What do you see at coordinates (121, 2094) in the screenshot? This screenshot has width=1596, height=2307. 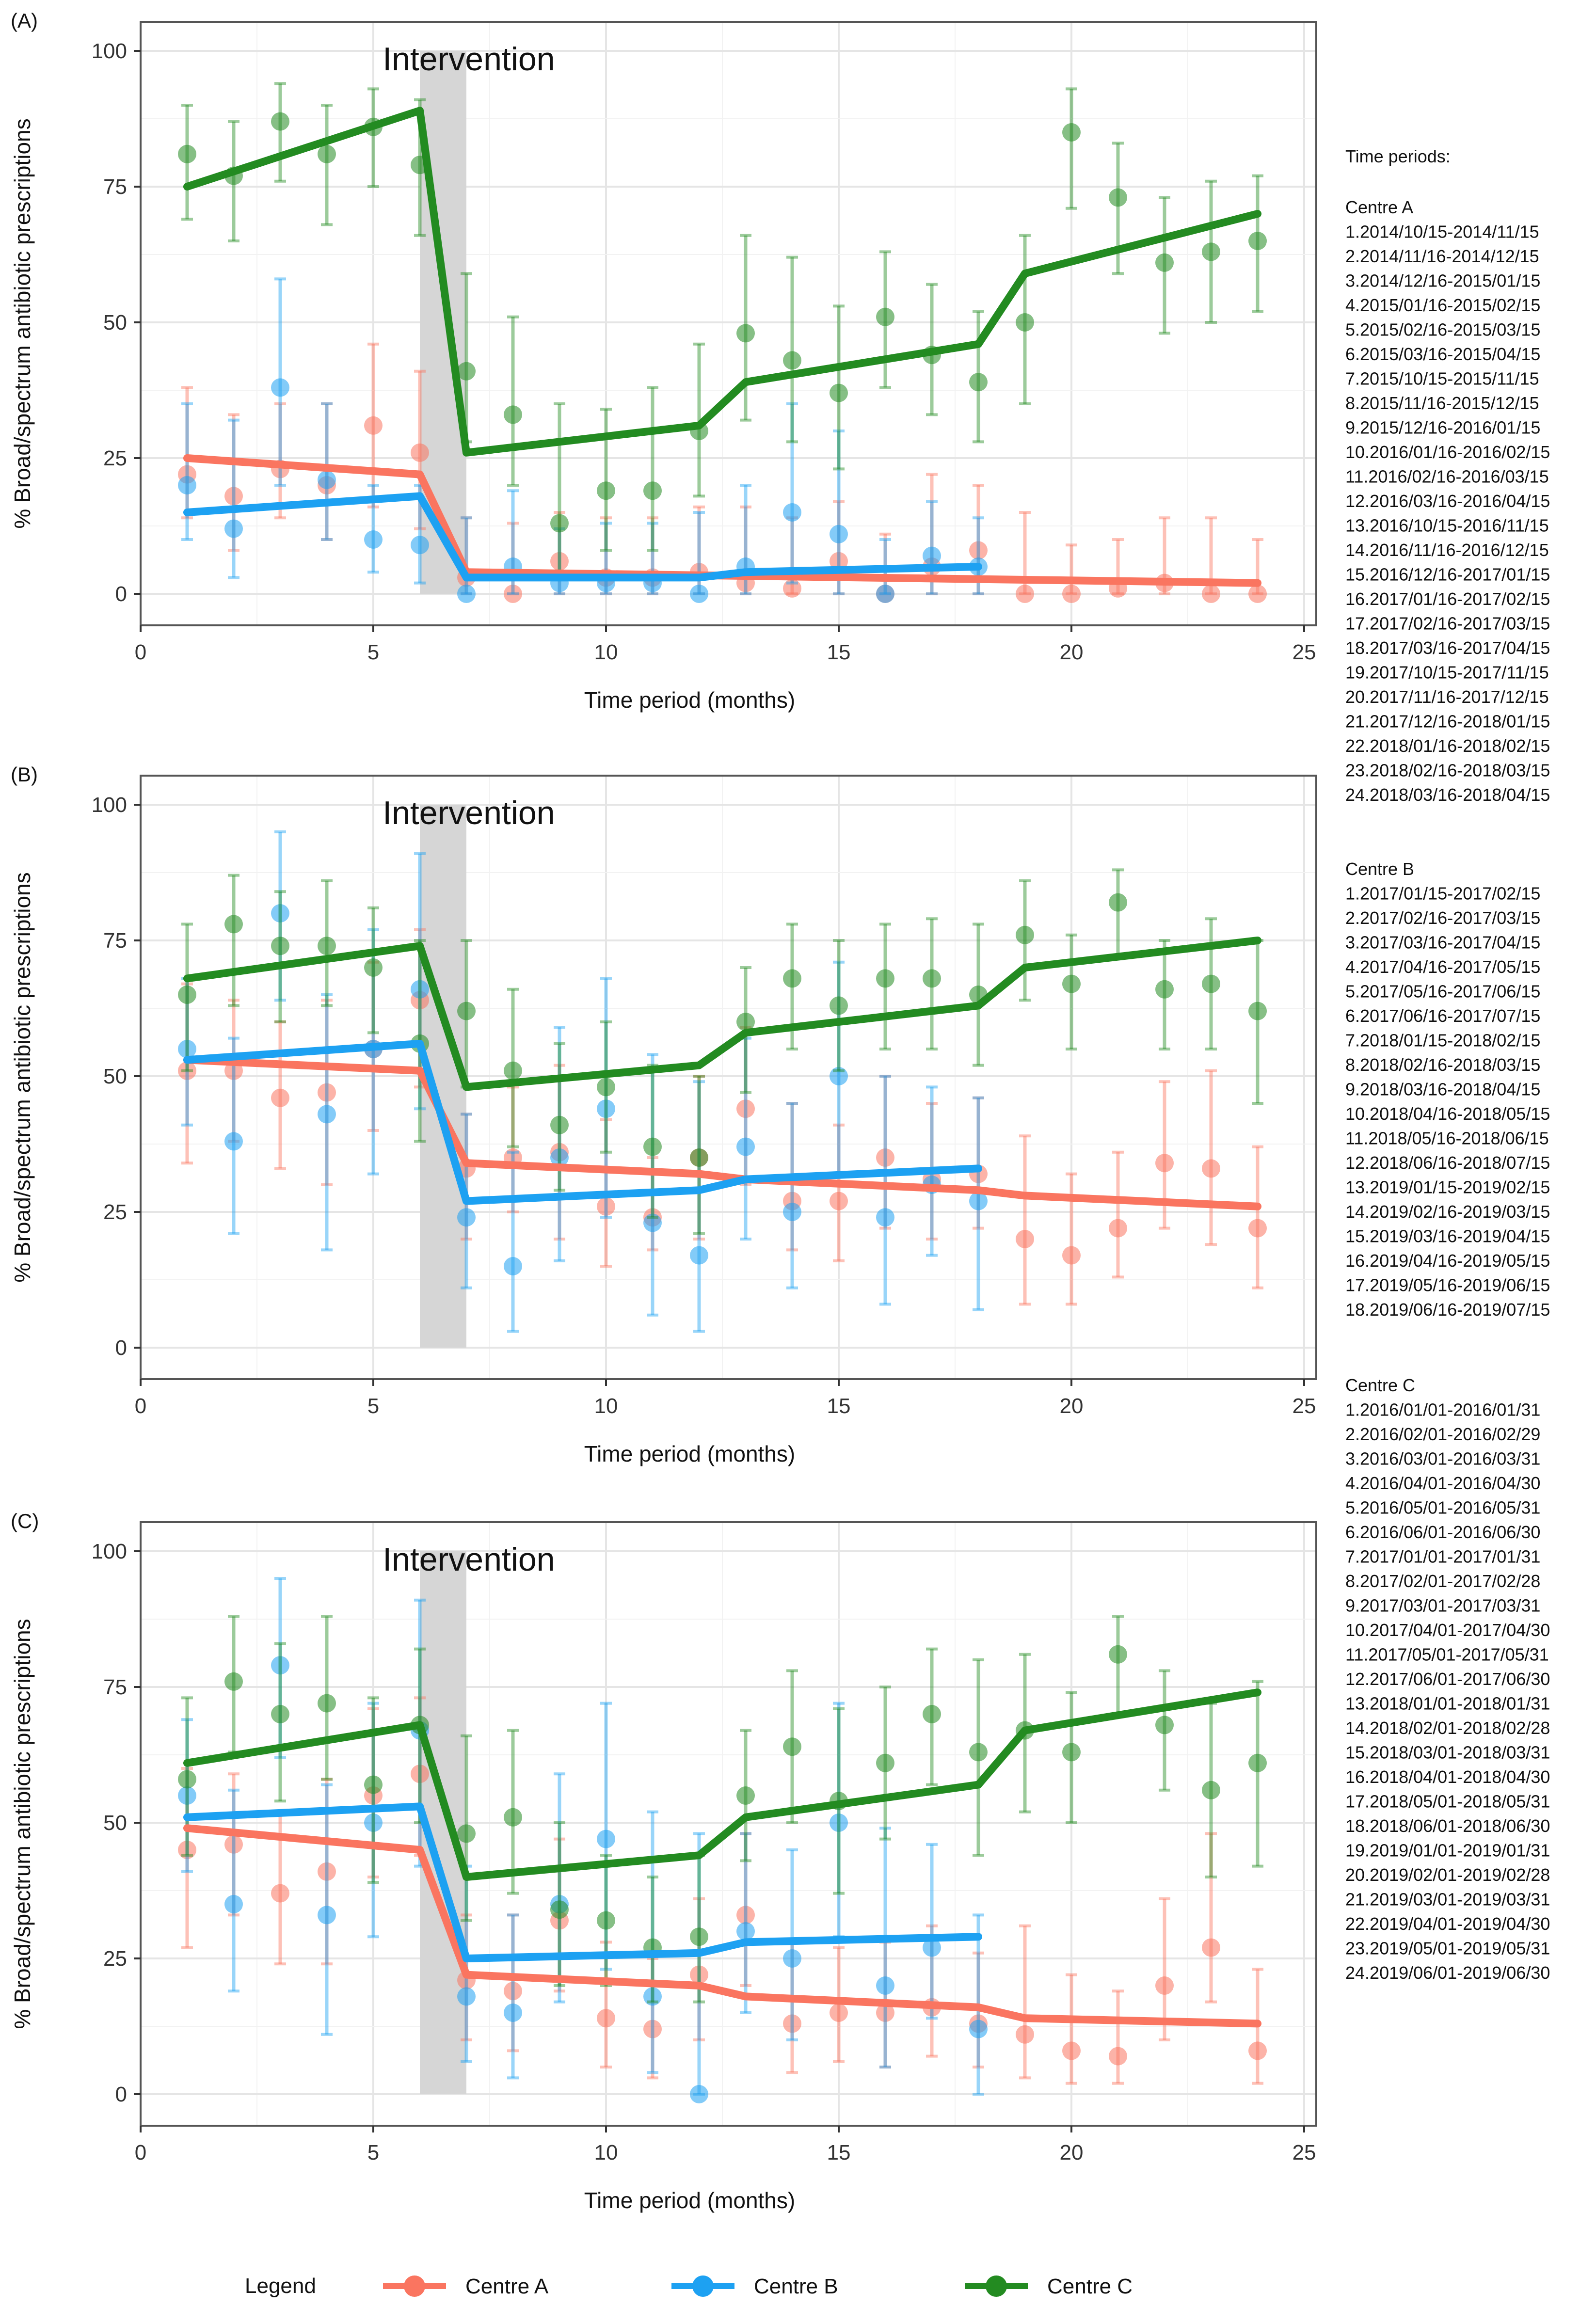 I see `y-tick-label: 0` at bounding box center [121, 2094].